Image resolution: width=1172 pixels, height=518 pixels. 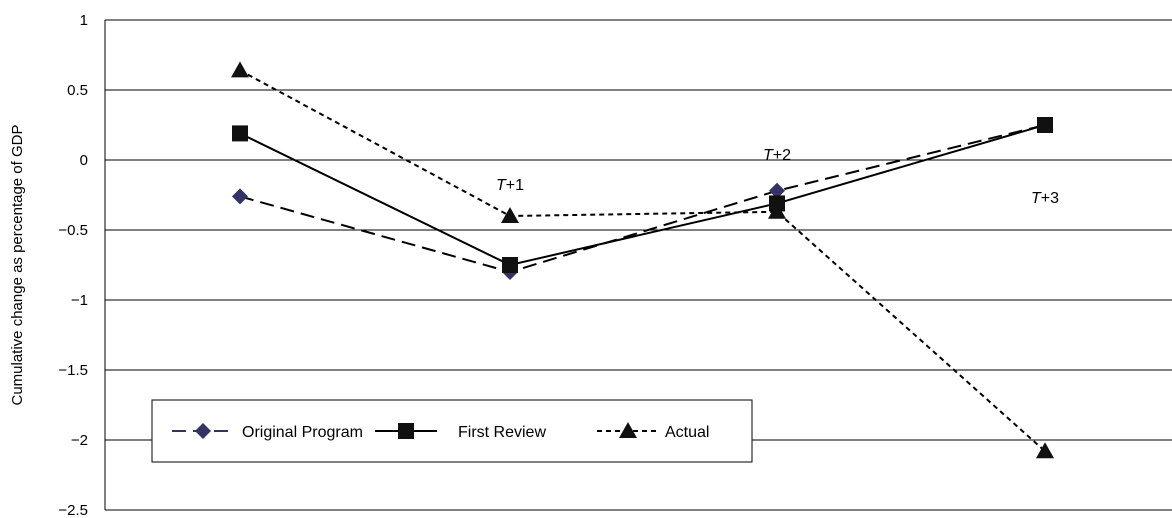 I want to click on legend-label: Actual, so click(x=687, y=432).